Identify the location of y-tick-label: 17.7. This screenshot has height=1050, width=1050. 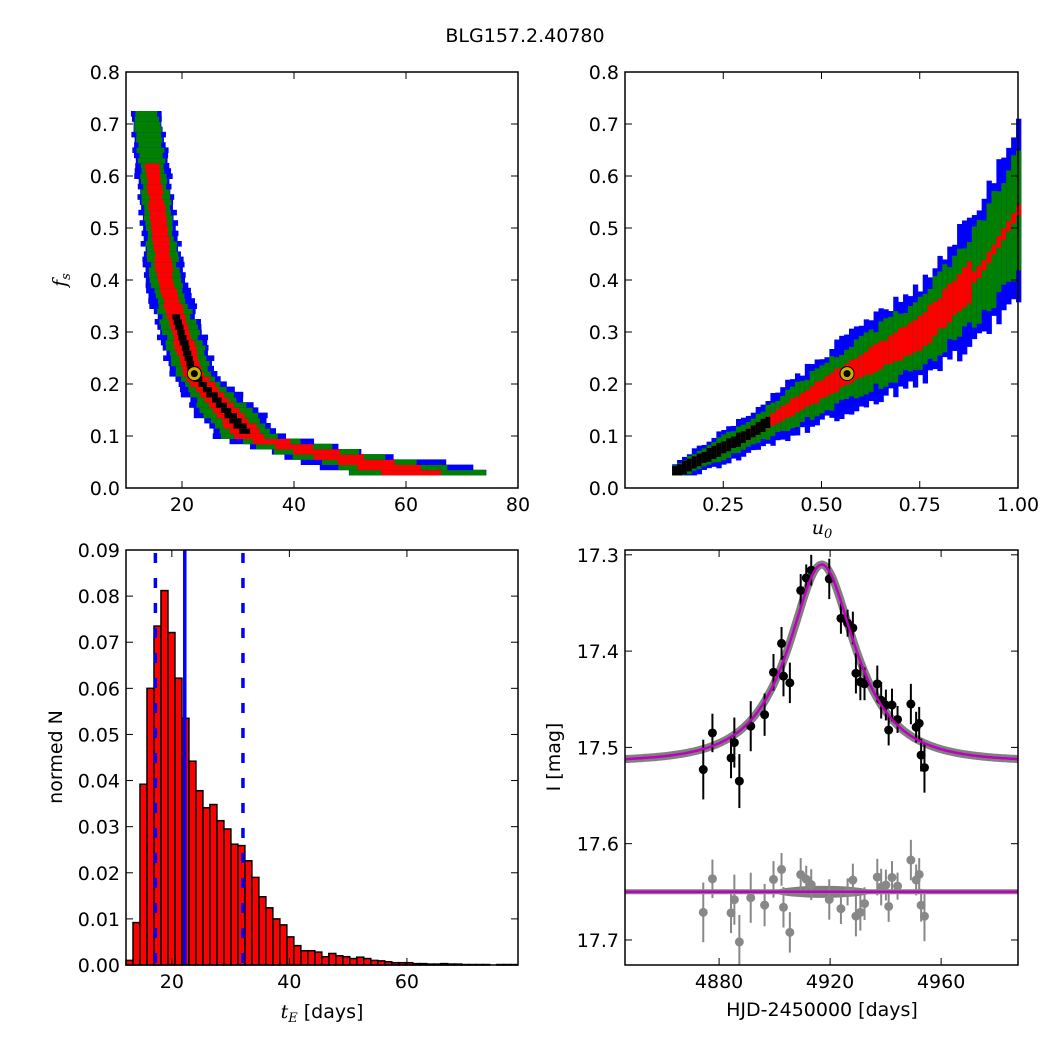
(598, 941).